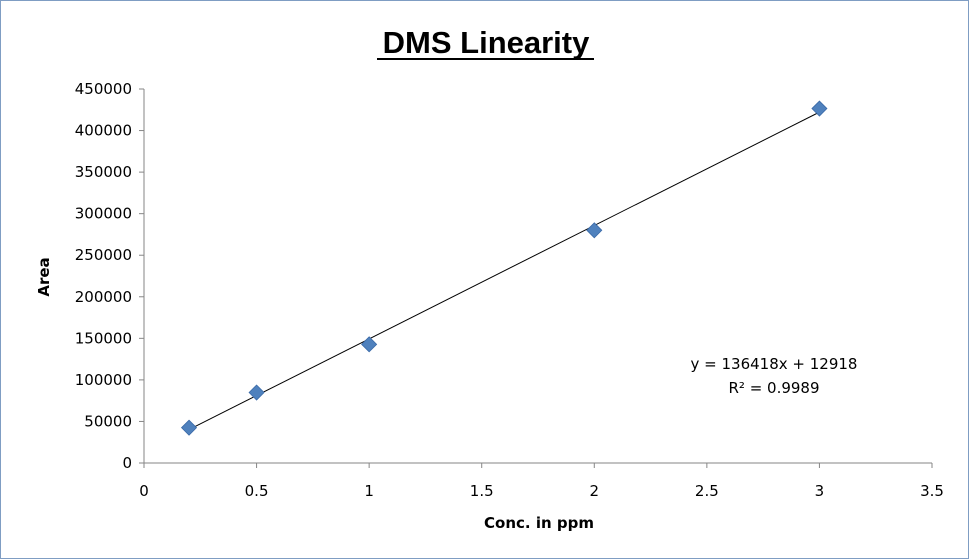 Image resolution: width=969 pixels, height=559 pixels. I want to click on y-tick-label: 50000, so click(108, 421).